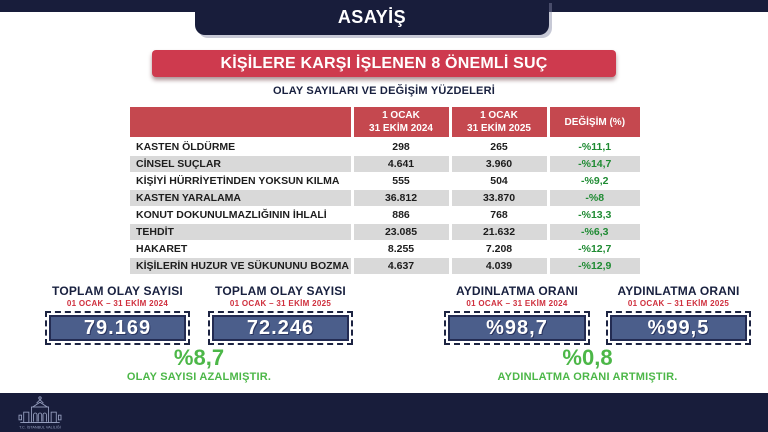 The width and height of the screenshot is (768, 432). Describe the element at coordinates (593, 163) in the screenshot. I see `change-value: -%14,7` at that location.